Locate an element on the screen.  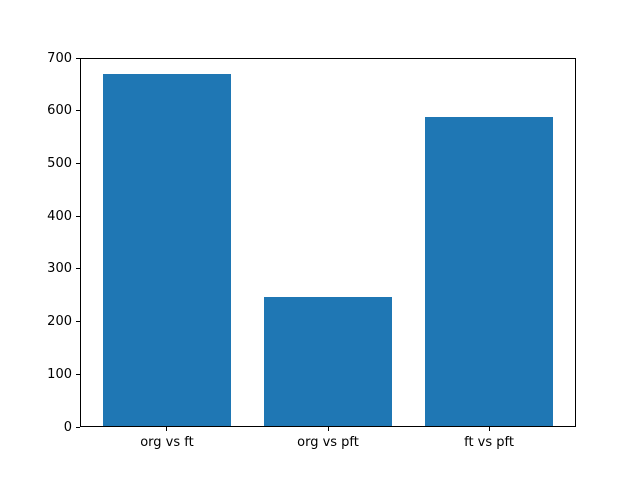
x-tick-label: org vs pft is located at coordinates (328, 442).